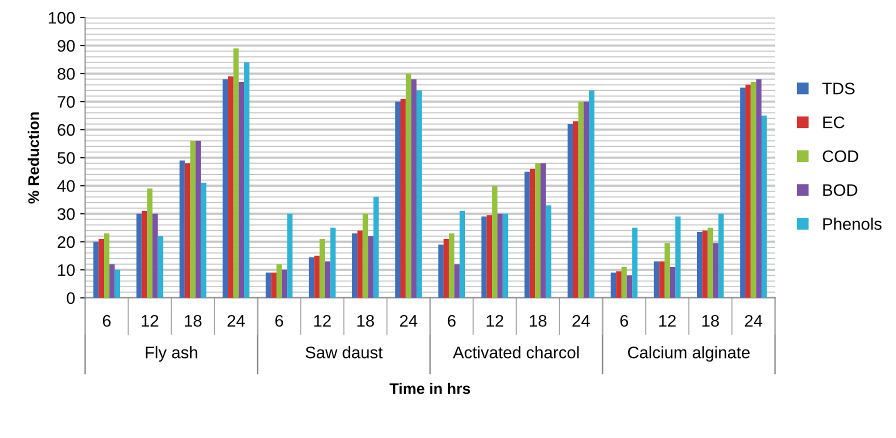 This screenshot has height=438, width=896. What do you see at coordinates (66, 158) in the screenshot?
I see `y-tick-label: 50` at bounding box center [66, 158].